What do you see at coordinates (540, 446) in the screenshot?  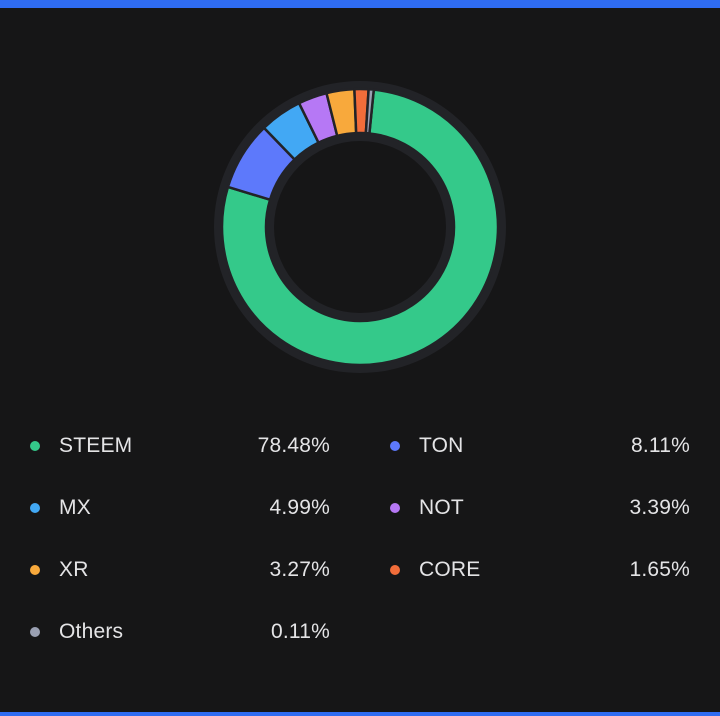 I see `legend-item-ton: TON 8.11%` at bounding box center [540, 446].